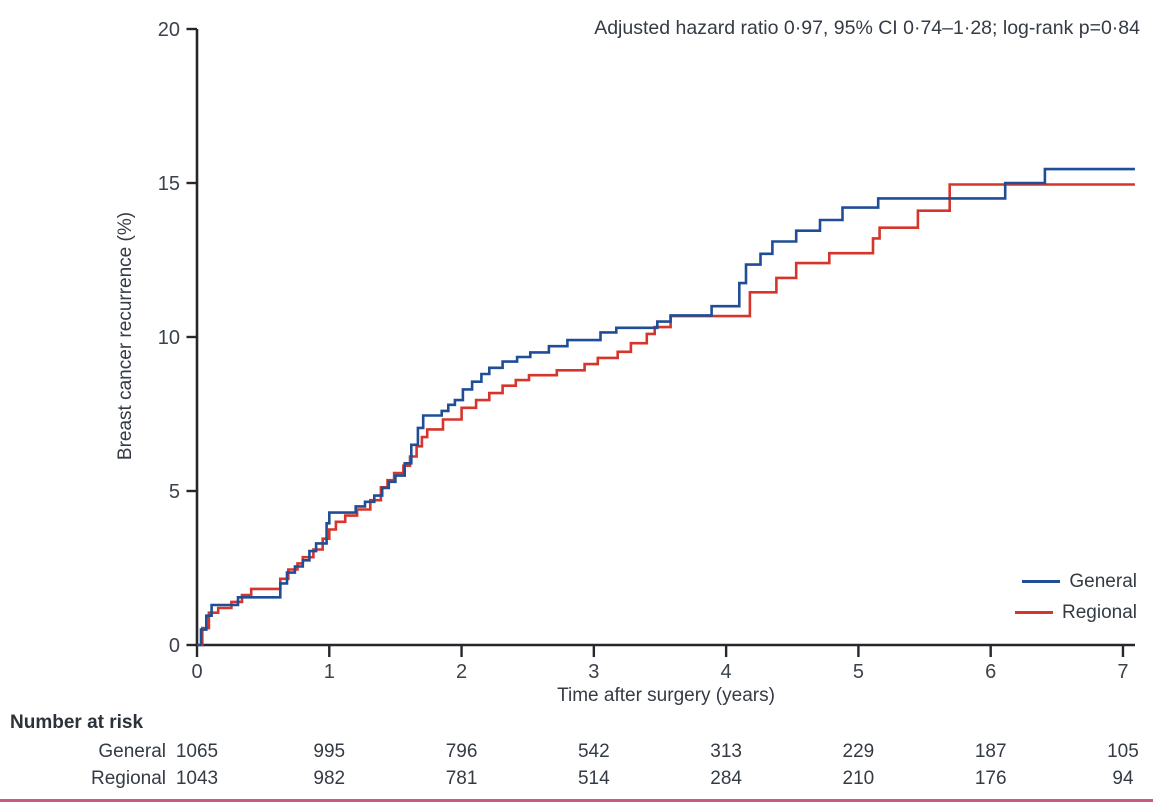 Image resolution: width=1153 pixels, height=812 pixels. Describe the element at coordinates (1123, 778) in the screenshot. I see `risk-count: 94` at that location.